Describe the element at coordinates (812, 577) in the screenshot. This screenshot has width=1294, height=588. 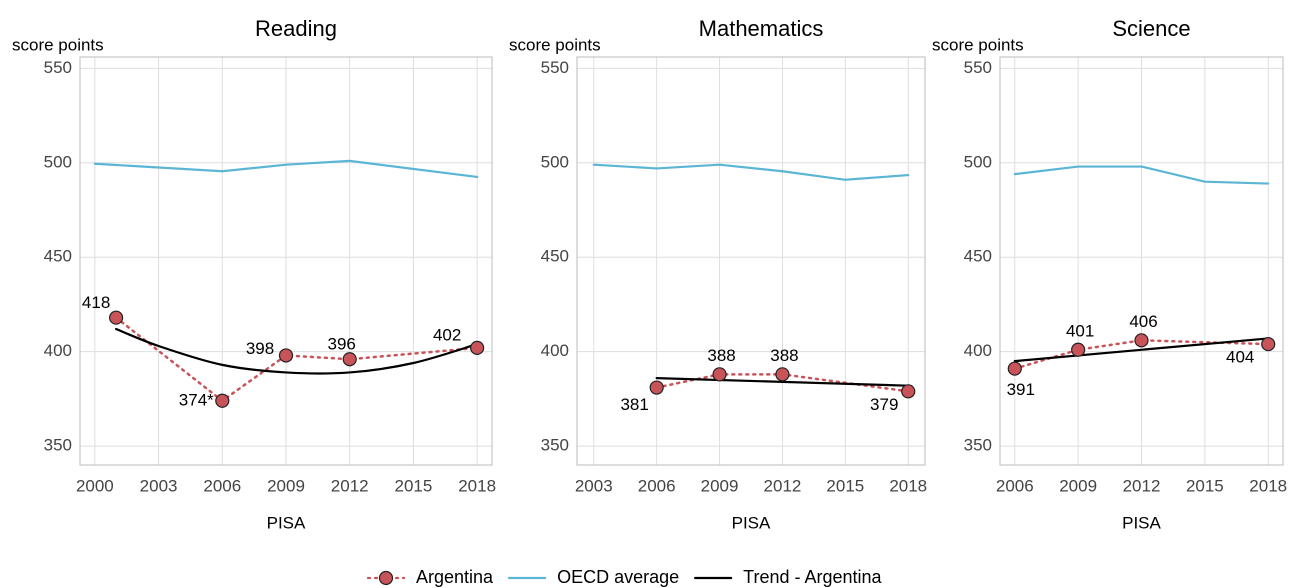
I see `legend-label: Trend - Argentina` at that location.